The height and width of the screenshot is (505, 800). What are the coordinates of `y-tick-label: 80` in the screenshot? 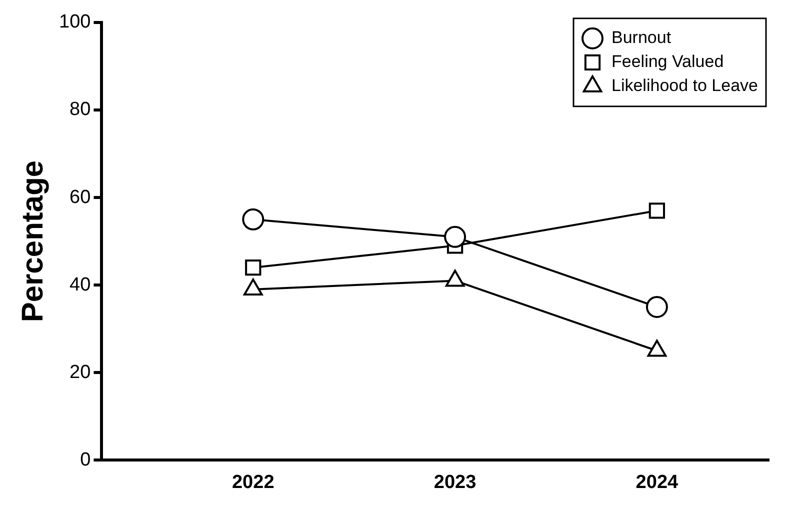 It's located at (80, 109).